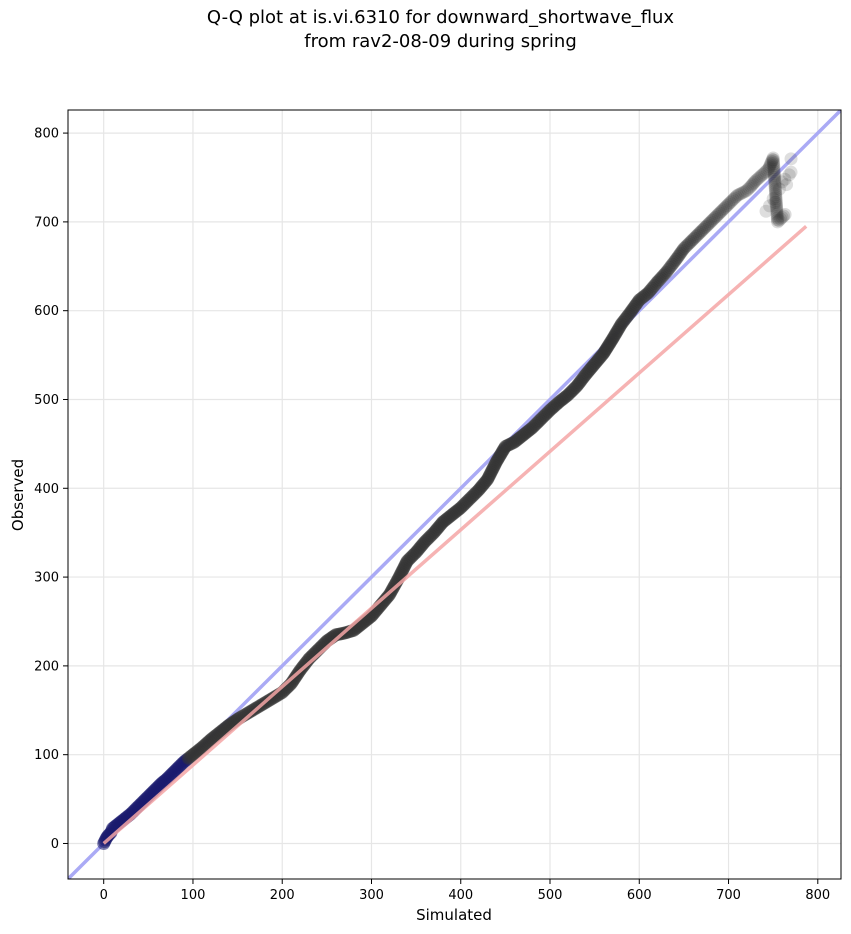 Image resolution: width=851 pixels, height=934 pixels. I want to click on y-tick-label: 400, so click(46, 489).